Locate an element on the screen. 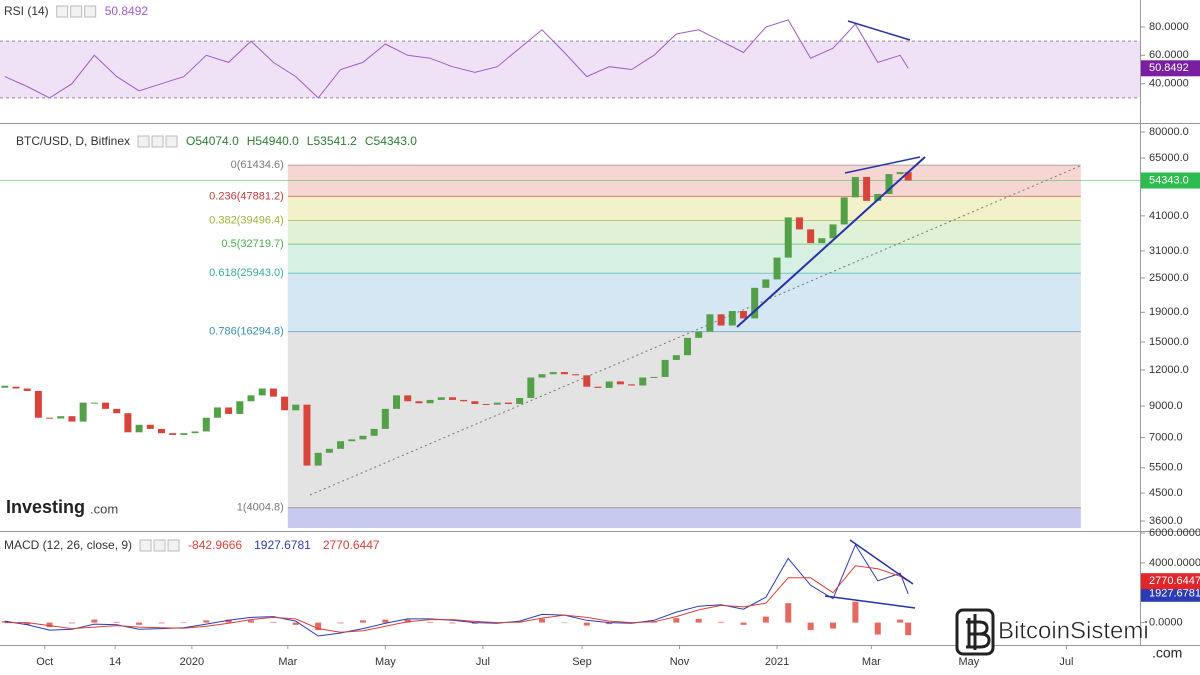 The height and width of the screenshot is (675, 1200). y-tick-label: 80.0000 is located at coordinates (1169, 27).